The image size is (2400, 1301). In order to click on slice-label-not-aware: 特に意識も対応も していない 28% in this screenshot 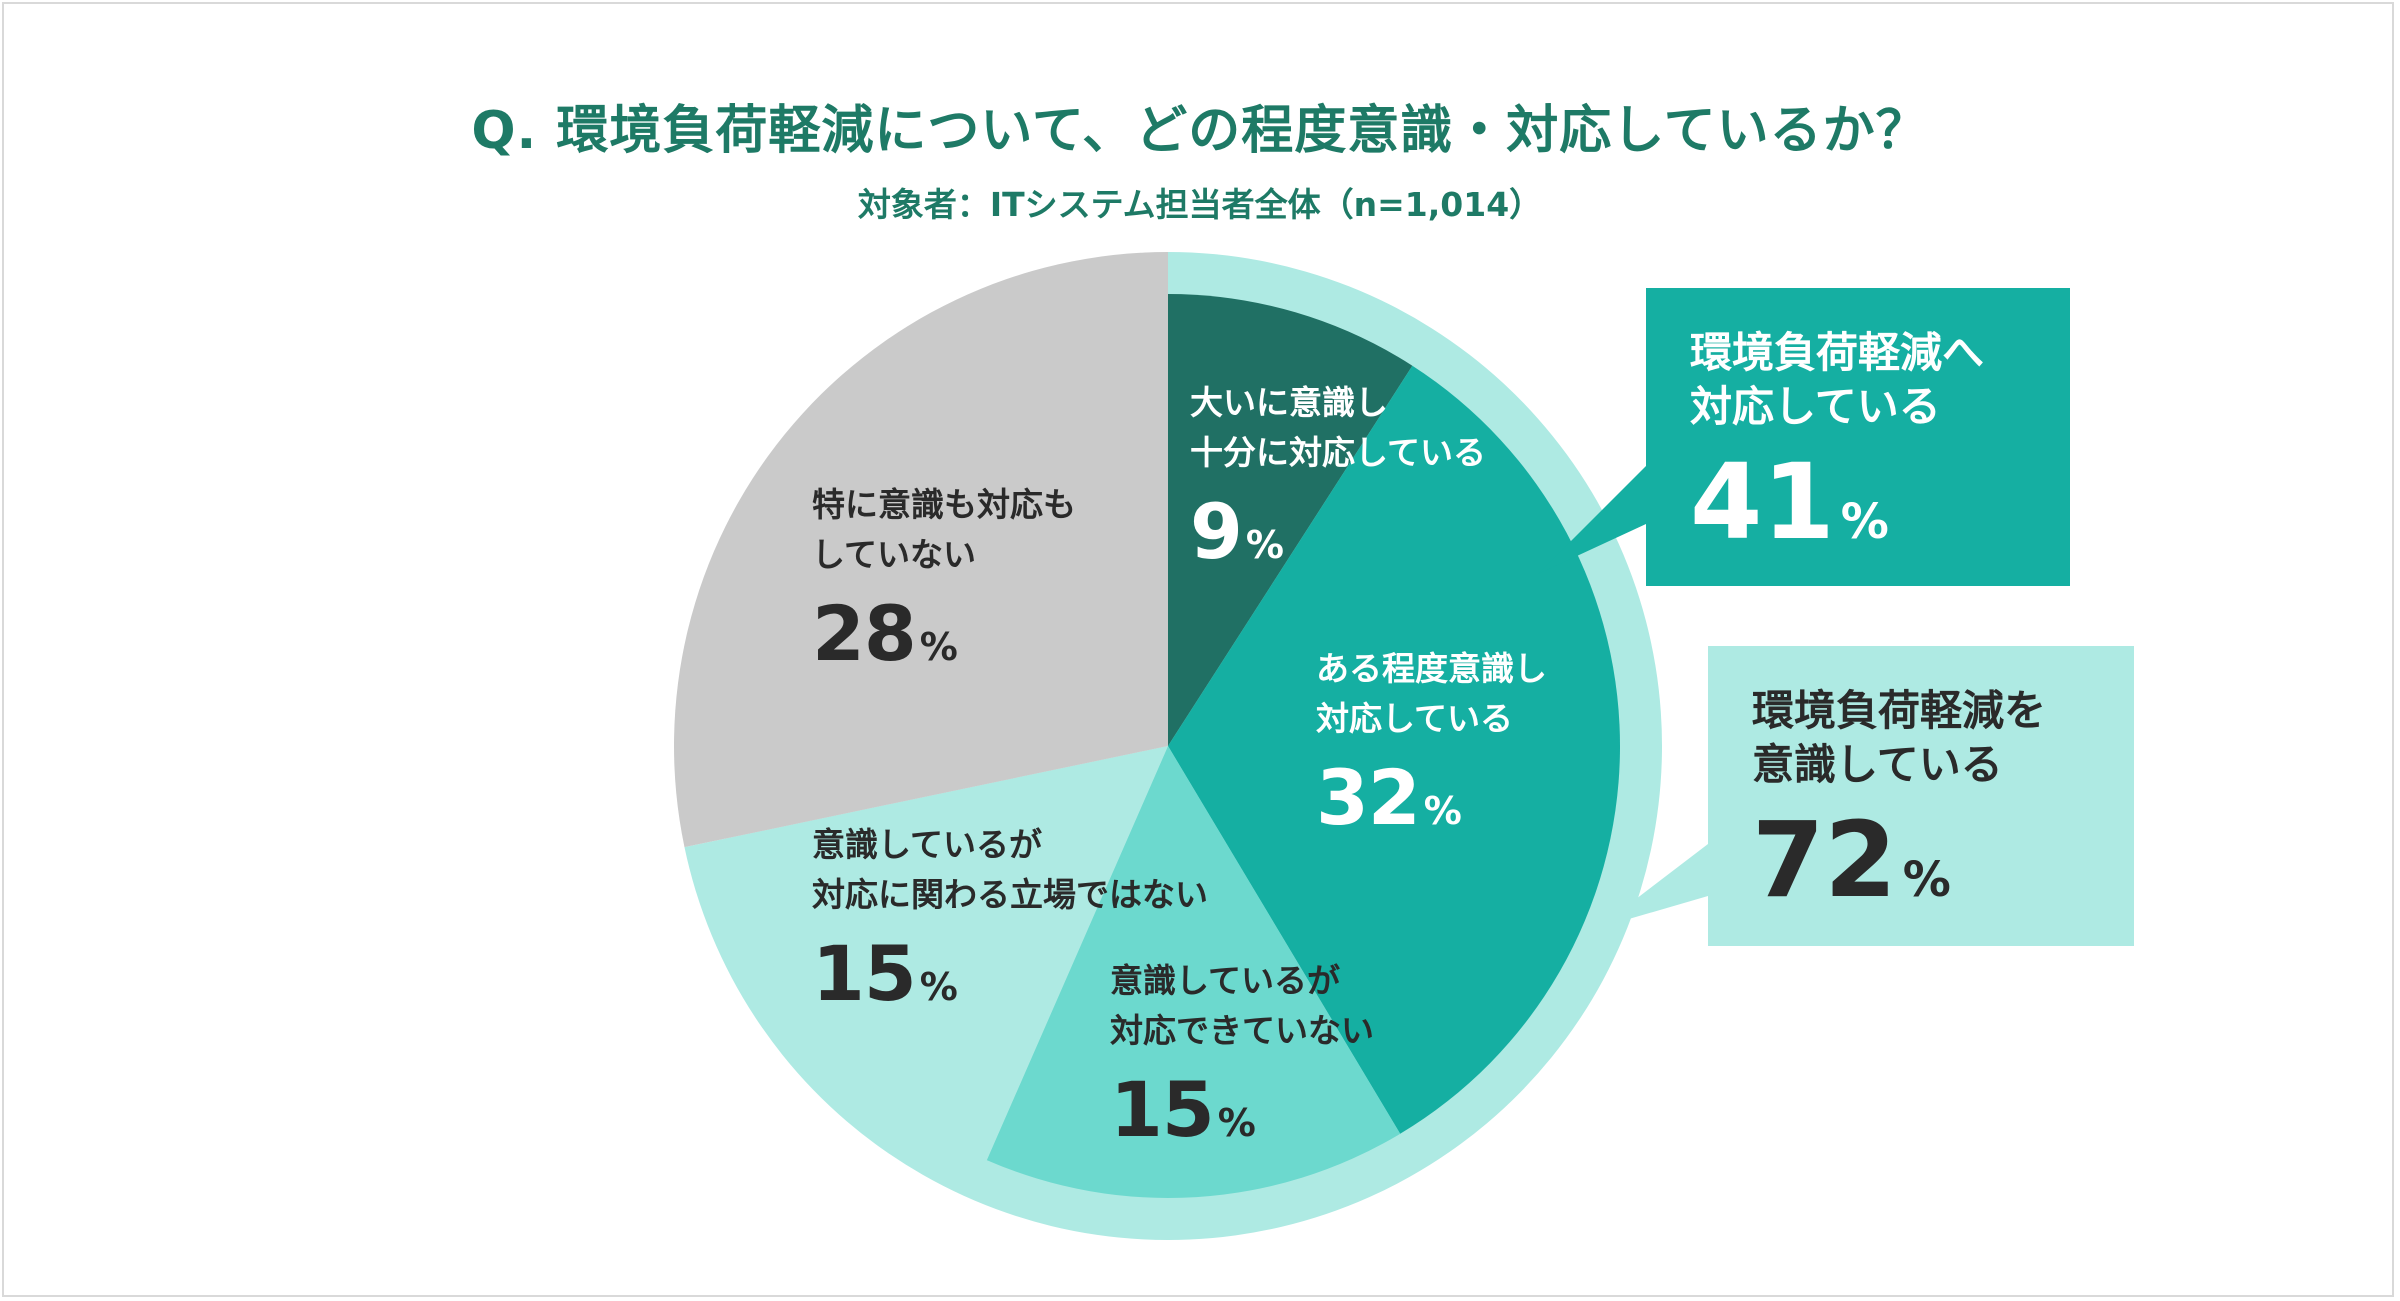, I will do `click(944, 583)`.